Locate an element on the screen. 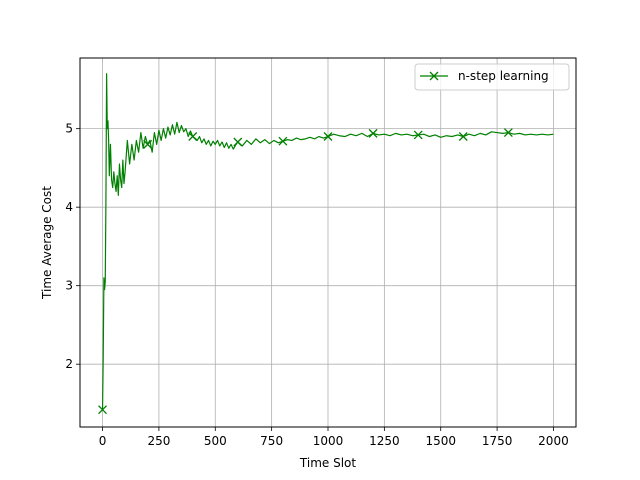 The height and width of the screenshot is (480, 640). x-axis-label: Time Slot is located at coordinates (327, 463).